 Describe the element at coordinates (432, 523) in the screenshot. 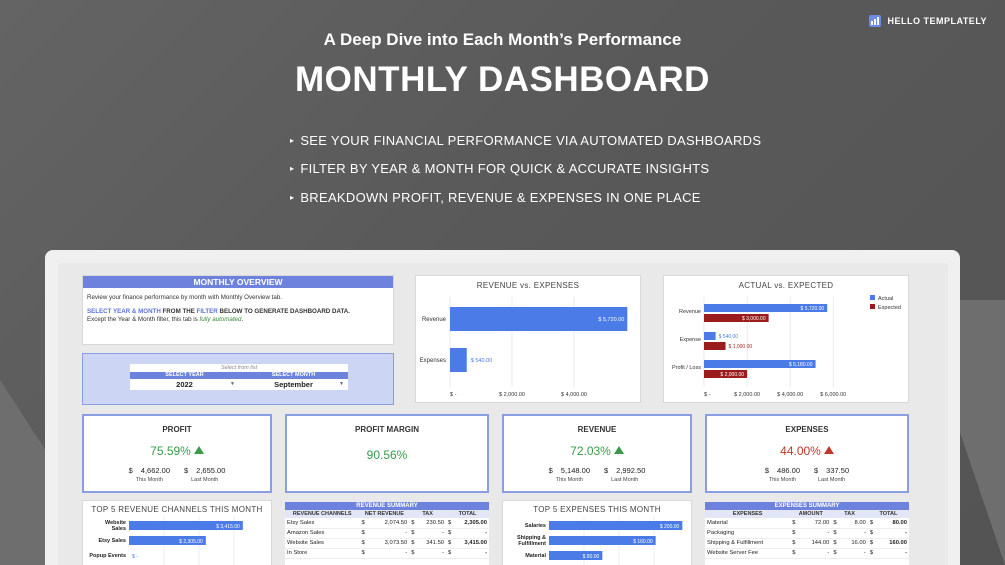

I see `table-cell: 230.50` at that location.